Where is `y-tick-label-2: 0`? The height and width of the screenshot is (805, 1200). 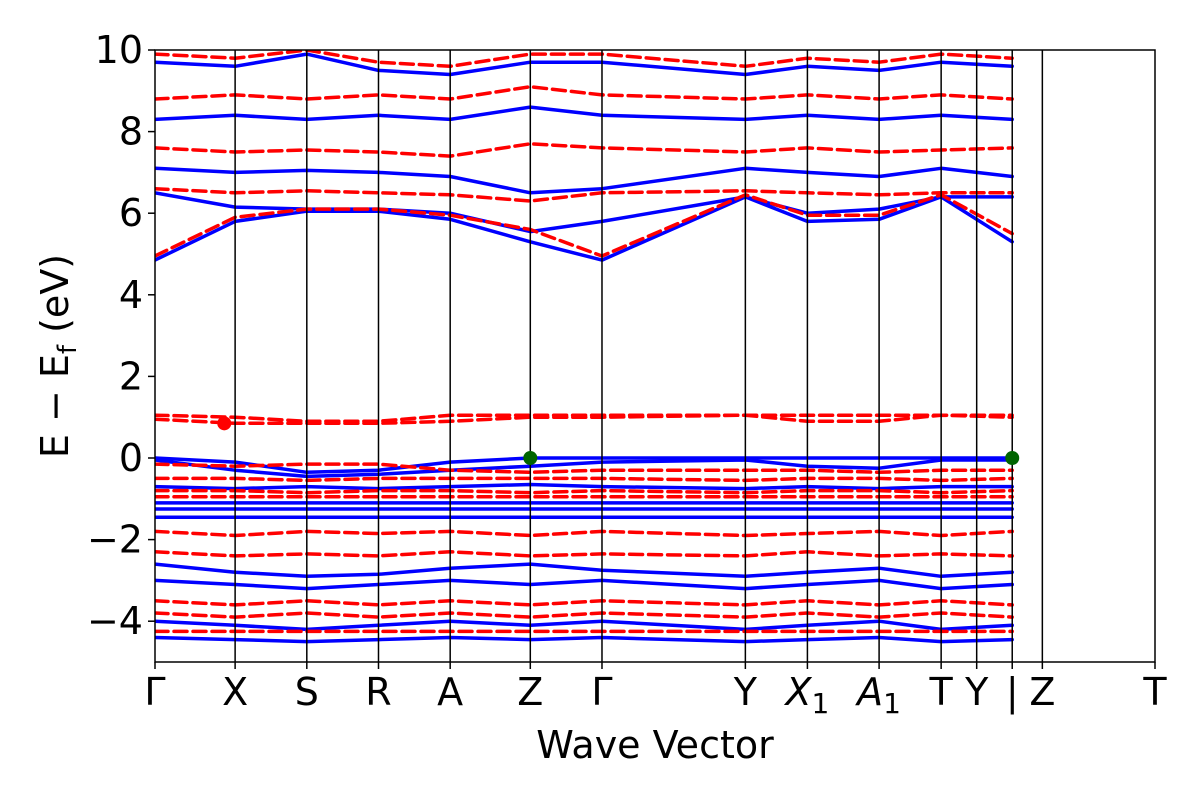 y-tick-label-2: 0 is located at coordinates (131, 458).